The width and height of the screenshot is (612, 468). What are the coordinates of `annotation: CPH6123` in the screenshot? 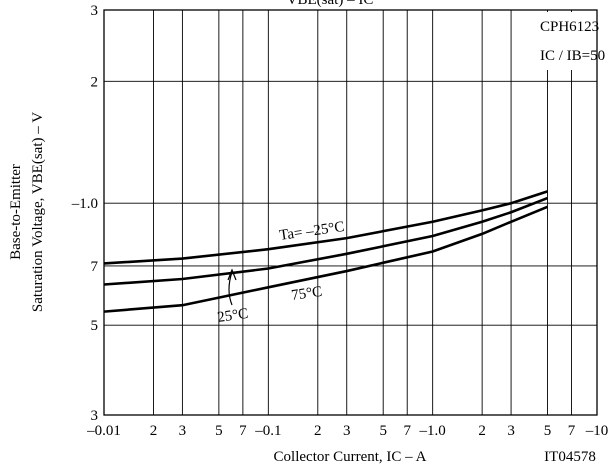 It's located at (569, 27).